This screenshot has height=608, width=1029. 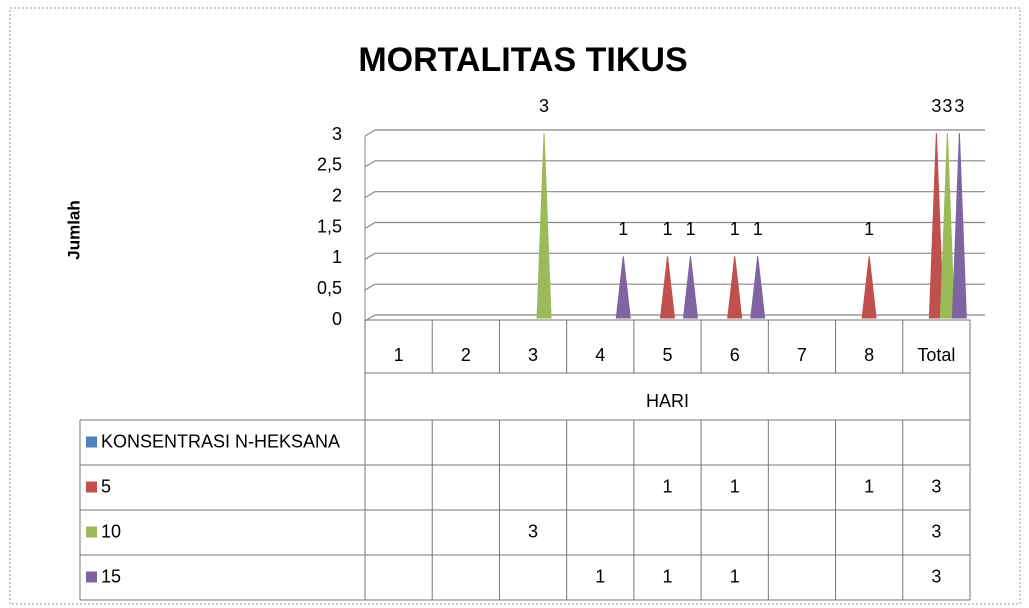 I want to click on x-tick-label: 4, so click(x=600, y=355).